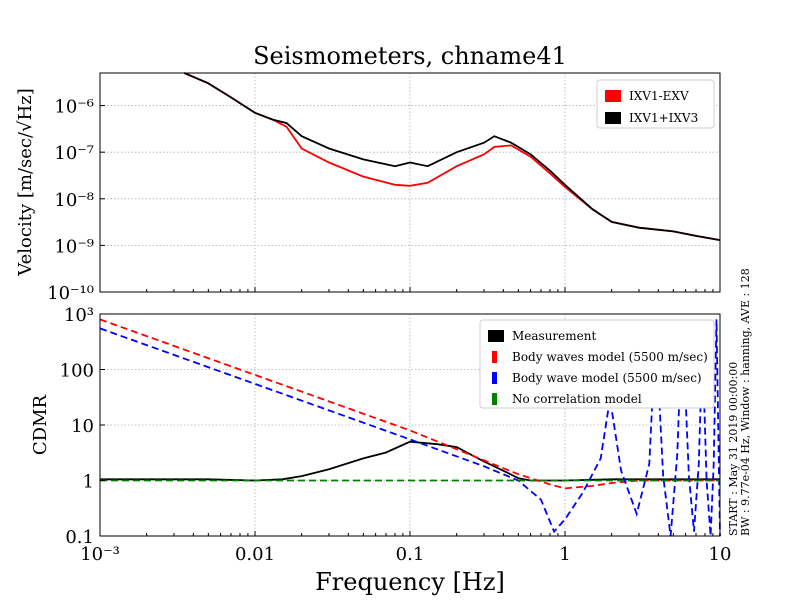 This screenshot has height=600, width=800. Describe the element at coordinates (40, 424) in the screenshot. I see `cdmr-y-axis-label: CDMR` at that location.